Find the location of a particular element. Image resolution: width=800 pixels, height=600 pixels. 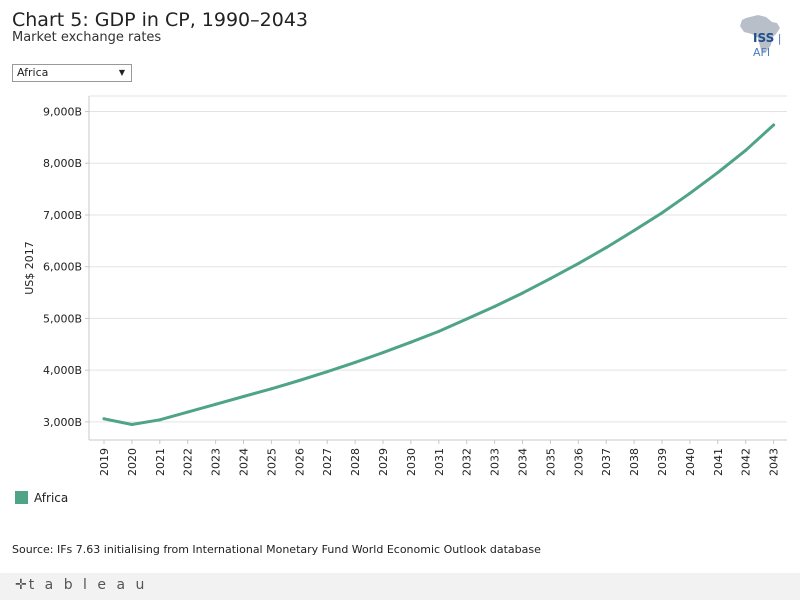

x-tick-label: 2023 is located at coordinates (216, 462).